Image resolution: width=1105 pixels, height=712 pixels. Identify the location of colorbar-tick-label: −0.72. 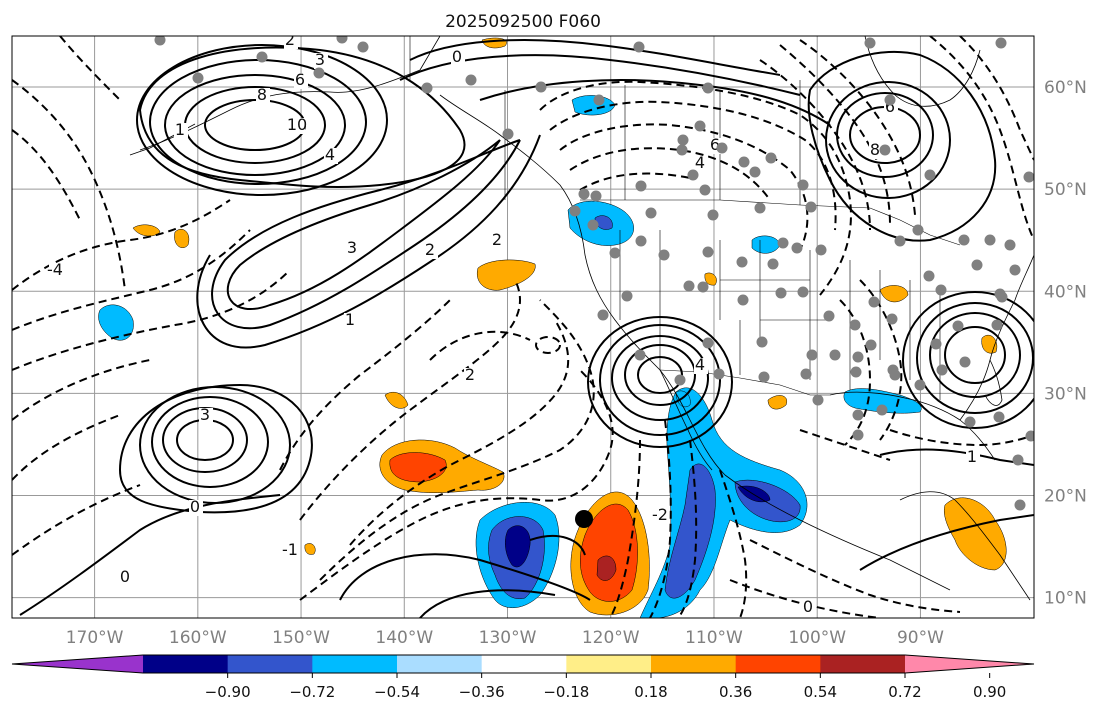
(312, 692).